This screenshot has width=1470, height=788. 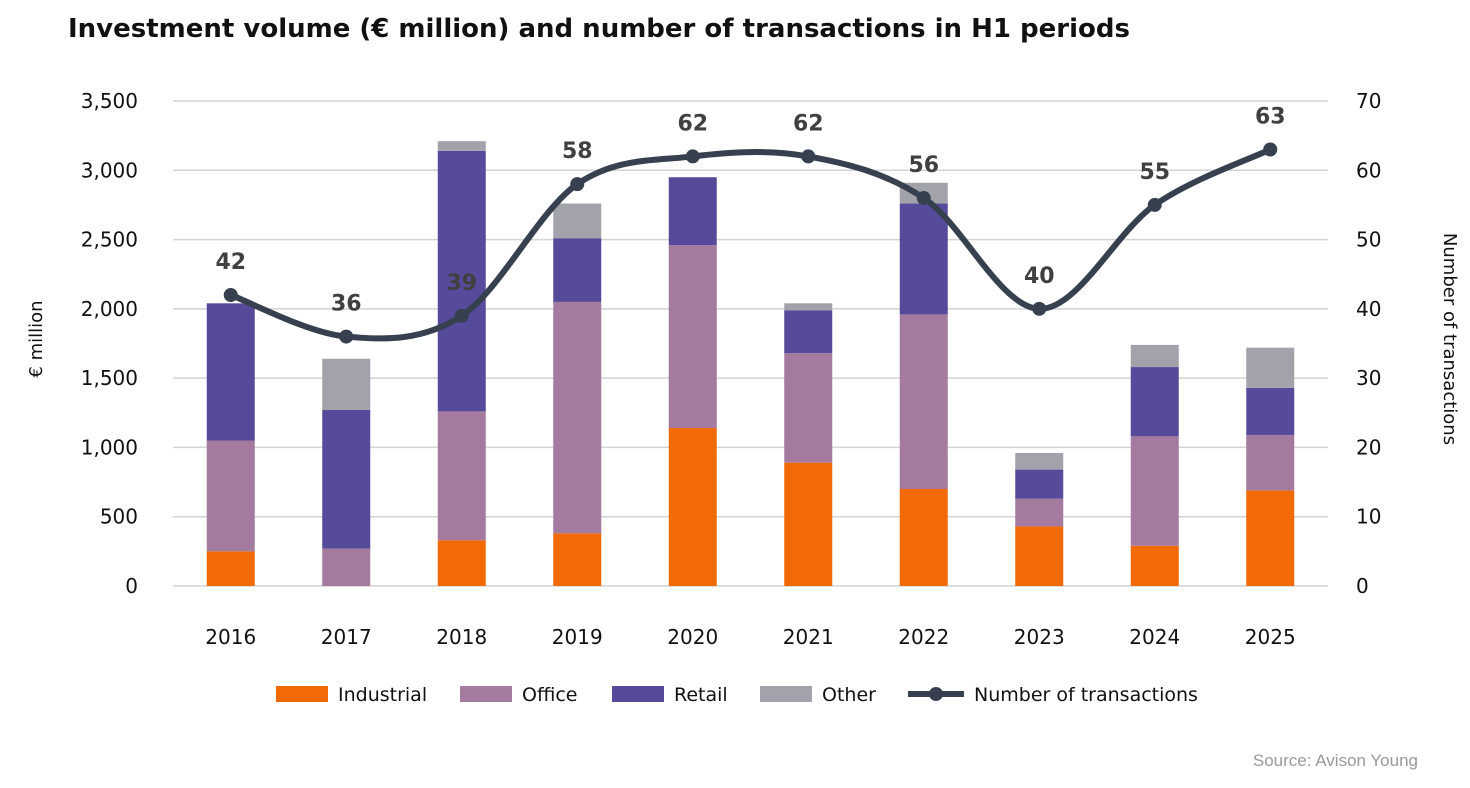 What do you see at coordinates (1039, 308) in the screenshot?
I see `transactions-point-2023` at bounding box center [1039, 308].